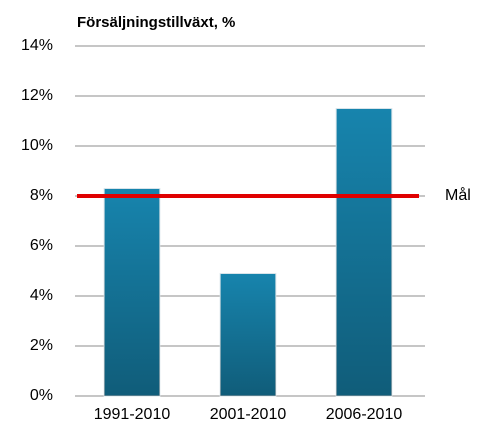 This screenshot has width=480, height=428. What do you see at coordinates (156, 22) in the screenshot?
I see `chart-title: Försäljningstillväxt, %` at bounding box center [156, 22].